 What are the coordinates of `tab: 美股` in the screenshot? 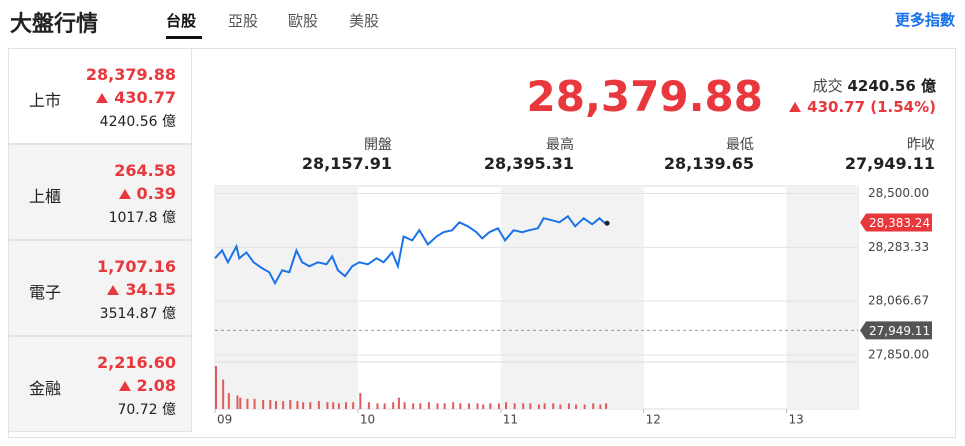 It's located at (364, 21).